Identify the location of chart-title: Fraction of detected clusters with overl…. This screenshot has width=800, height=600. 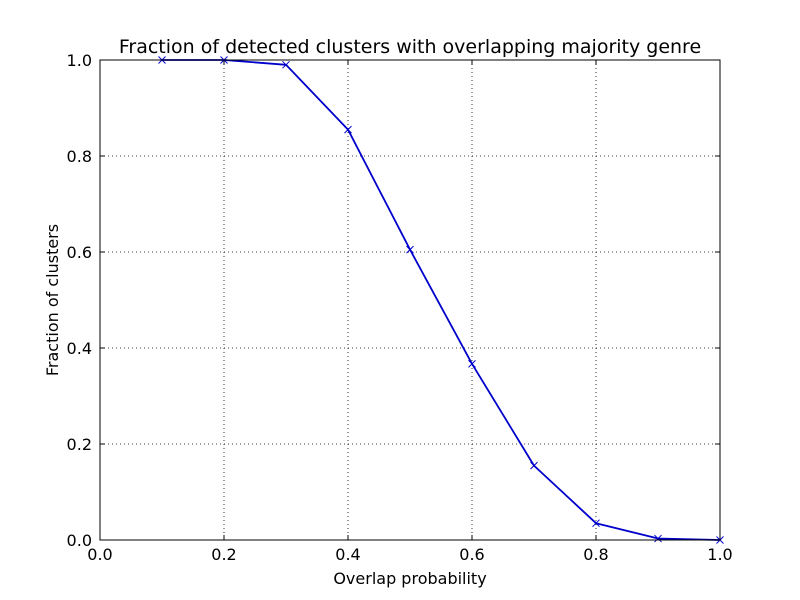
(410, 47).